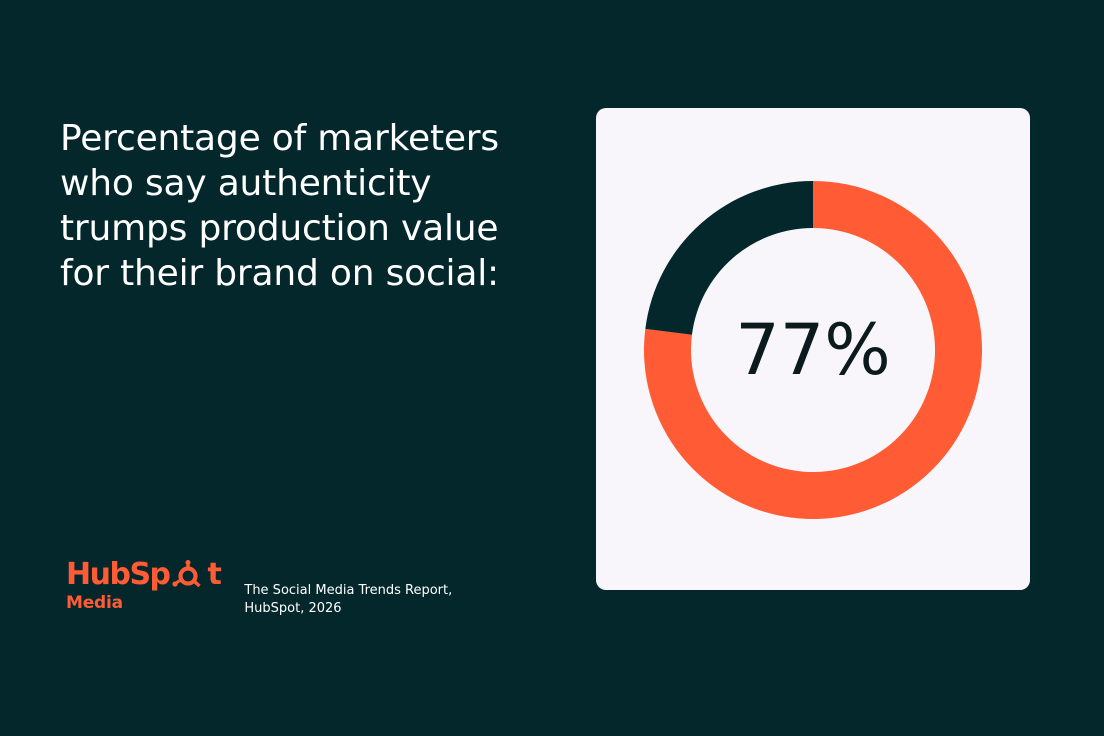 The width and height of the screenshot is (1104, 736). I want to click on donut-slice-rest, so click(729, 258).